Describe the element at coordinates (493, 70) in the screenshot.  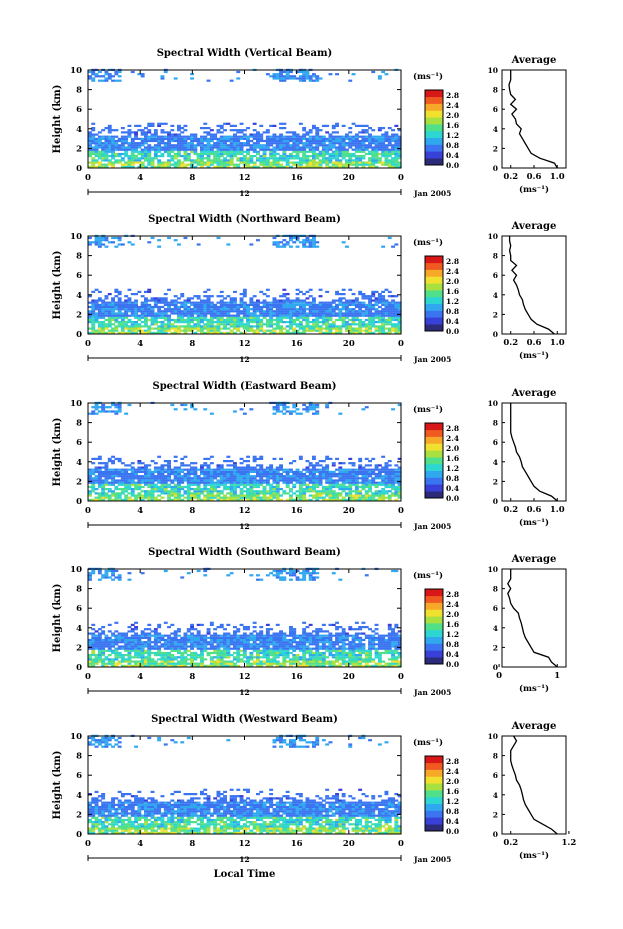
I see `profile-y-tick-label: 10` at that location.